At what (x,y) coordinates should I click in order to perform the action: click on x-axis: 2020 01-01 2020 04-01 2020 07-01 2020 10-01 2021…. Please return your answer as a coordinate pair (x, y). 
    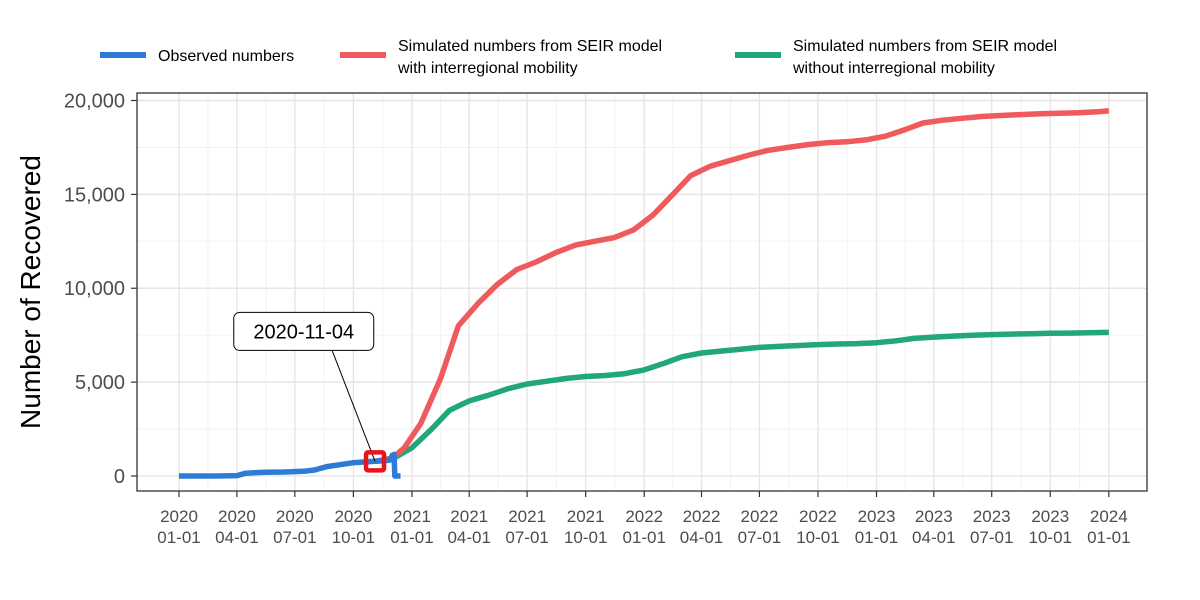
    Looking at the image, I should click on (644, 519).